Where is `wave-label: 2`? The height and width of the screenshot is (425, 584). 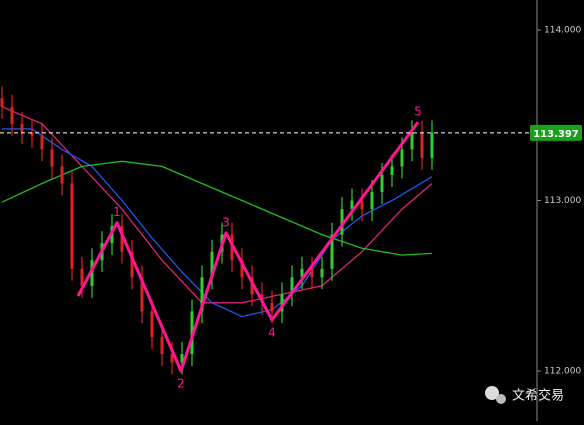
wave-label: 2 is located at coordinates (181, 384).